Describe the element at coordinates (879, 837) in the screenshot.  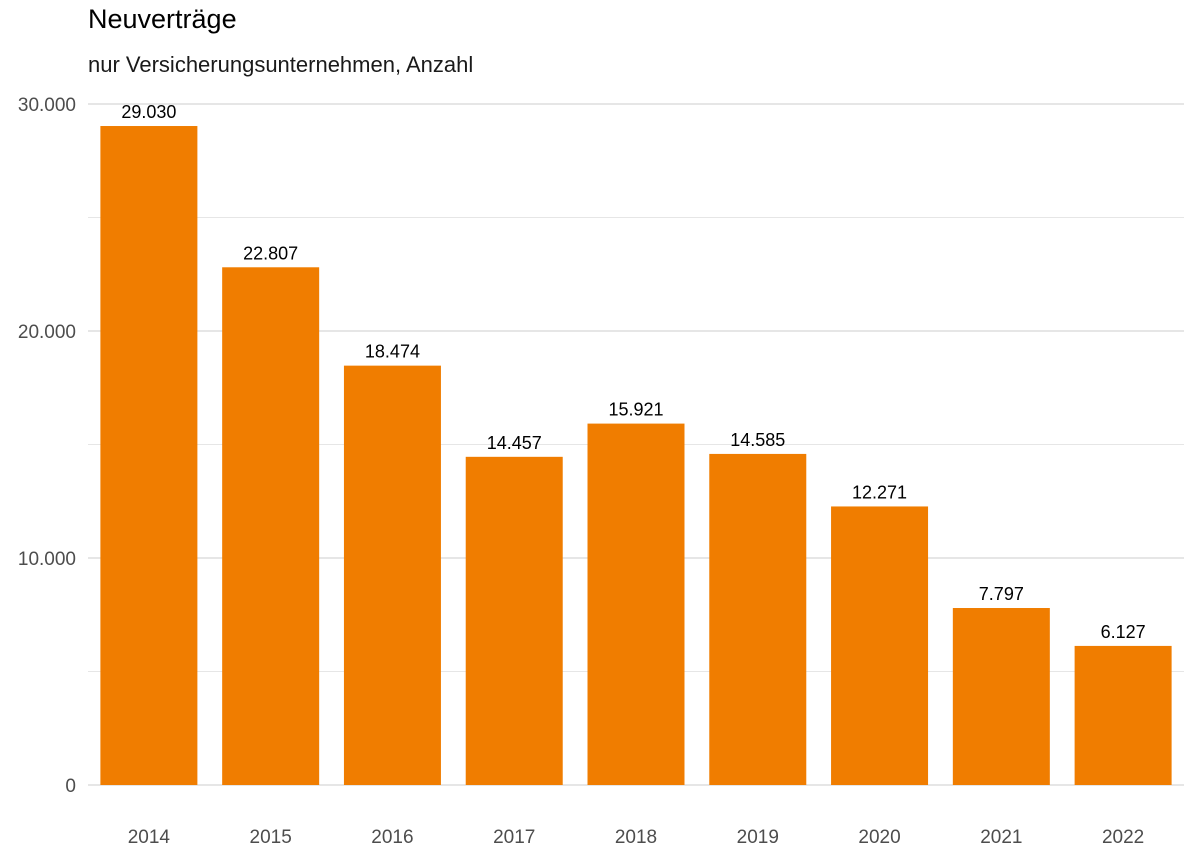
I see `x-tick-label-2020: 2020` at that location.